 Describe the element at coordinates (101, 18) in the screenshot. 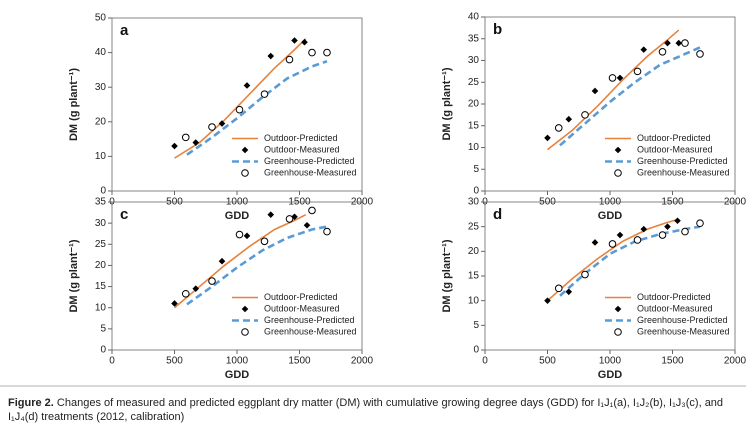

I see `y-tick-label: 50` at that location.